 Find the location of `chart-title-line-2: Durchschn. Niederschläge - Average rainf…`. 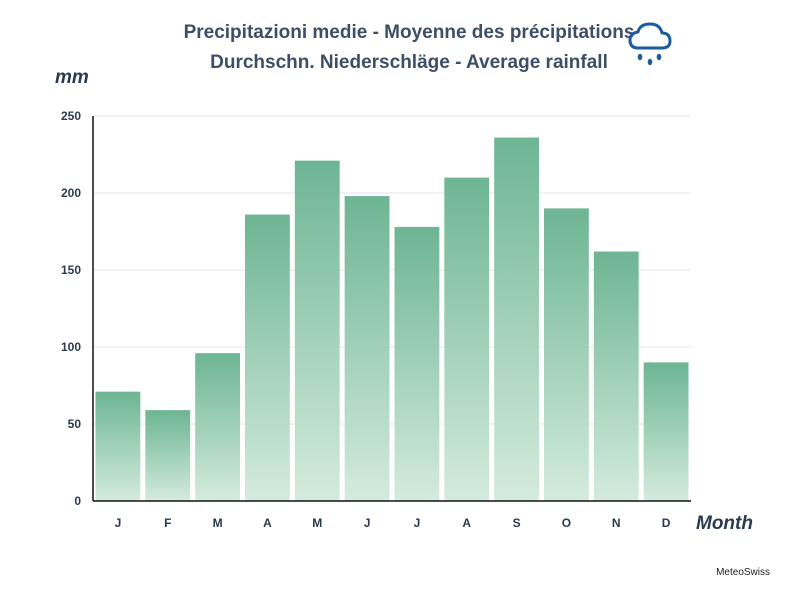

chart-title-line-2: Durchschn. Niederschläge - Average rainf… is located at coordinates (409, 62).